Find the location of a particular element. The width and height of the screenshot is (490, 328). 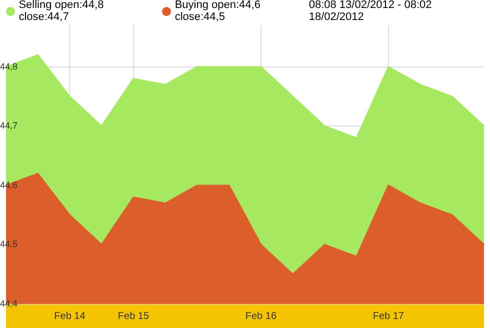

x-tick-label: Feb 14 is located at coordinates (70, 316).